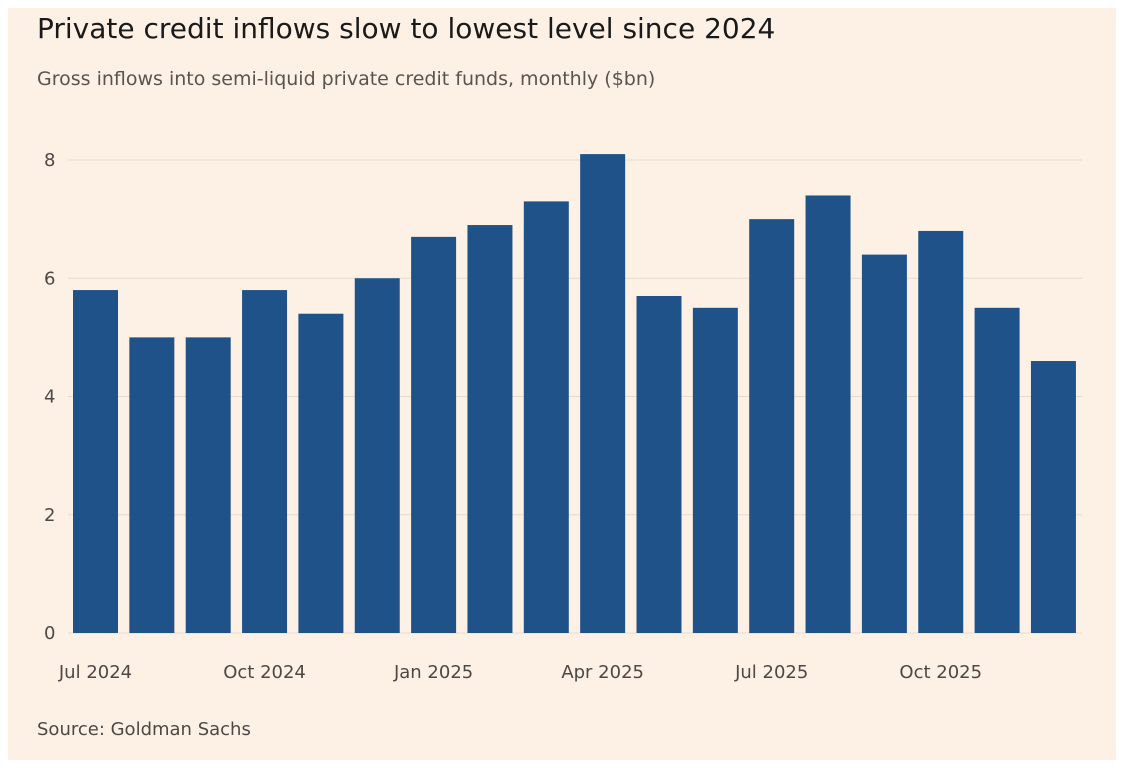  Describe the element at coordinates (433, 672) in the screenshot. I see `x-tick-label: Jan 2025` at that location.